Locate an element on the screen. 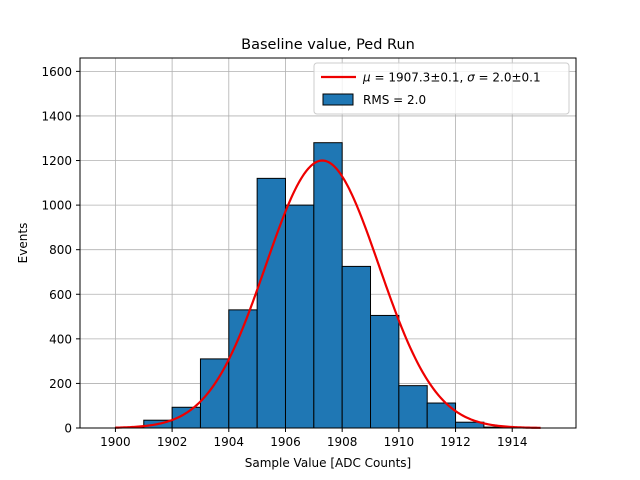 This screenshot has height=480, width=640. y-tick-label: 0 is located at coordinates (68, 429).